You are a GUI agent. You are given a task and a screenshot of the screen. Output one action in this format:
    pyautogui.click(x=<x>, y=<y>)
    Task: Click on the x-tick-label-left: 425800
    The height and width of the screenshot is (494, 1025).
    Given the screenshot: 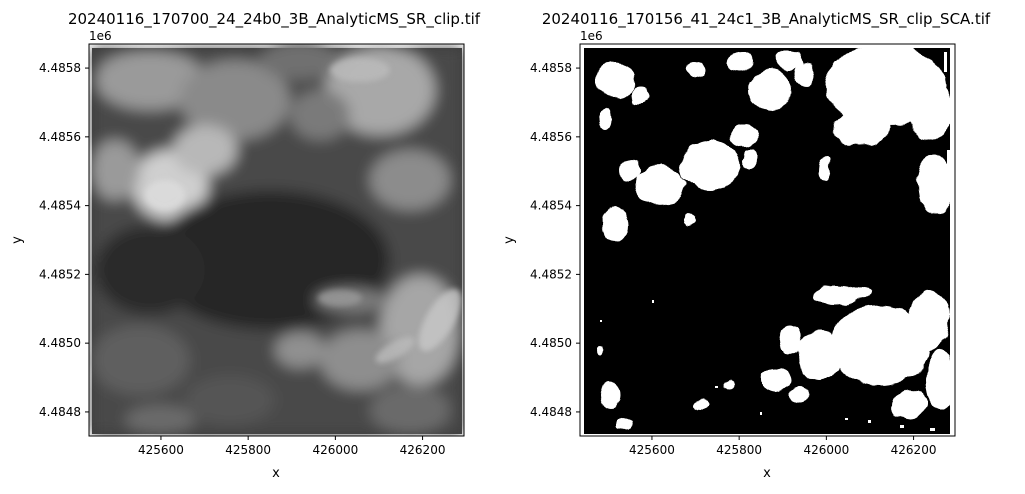 What is the action you would take?
    pyautogui.click(x=248, y=450)
    